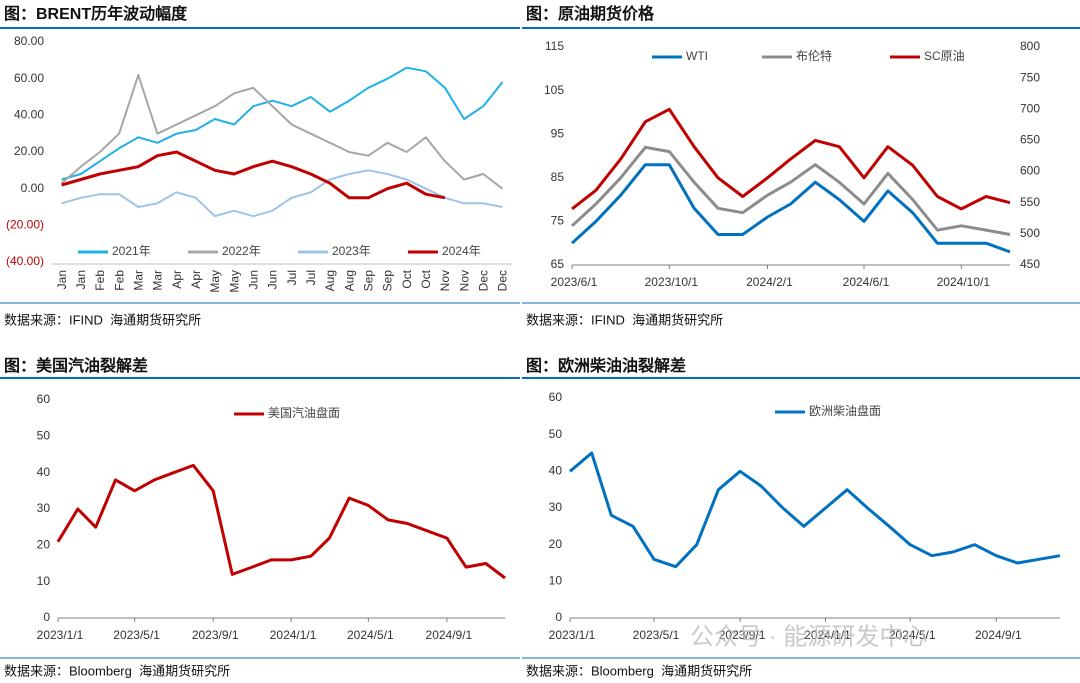 The width and height of the screenshot is (1080, 683). Describe the element at coordinates (25, 261) in the screenshot. I see `y-tick-label: (40.00)` at that location.